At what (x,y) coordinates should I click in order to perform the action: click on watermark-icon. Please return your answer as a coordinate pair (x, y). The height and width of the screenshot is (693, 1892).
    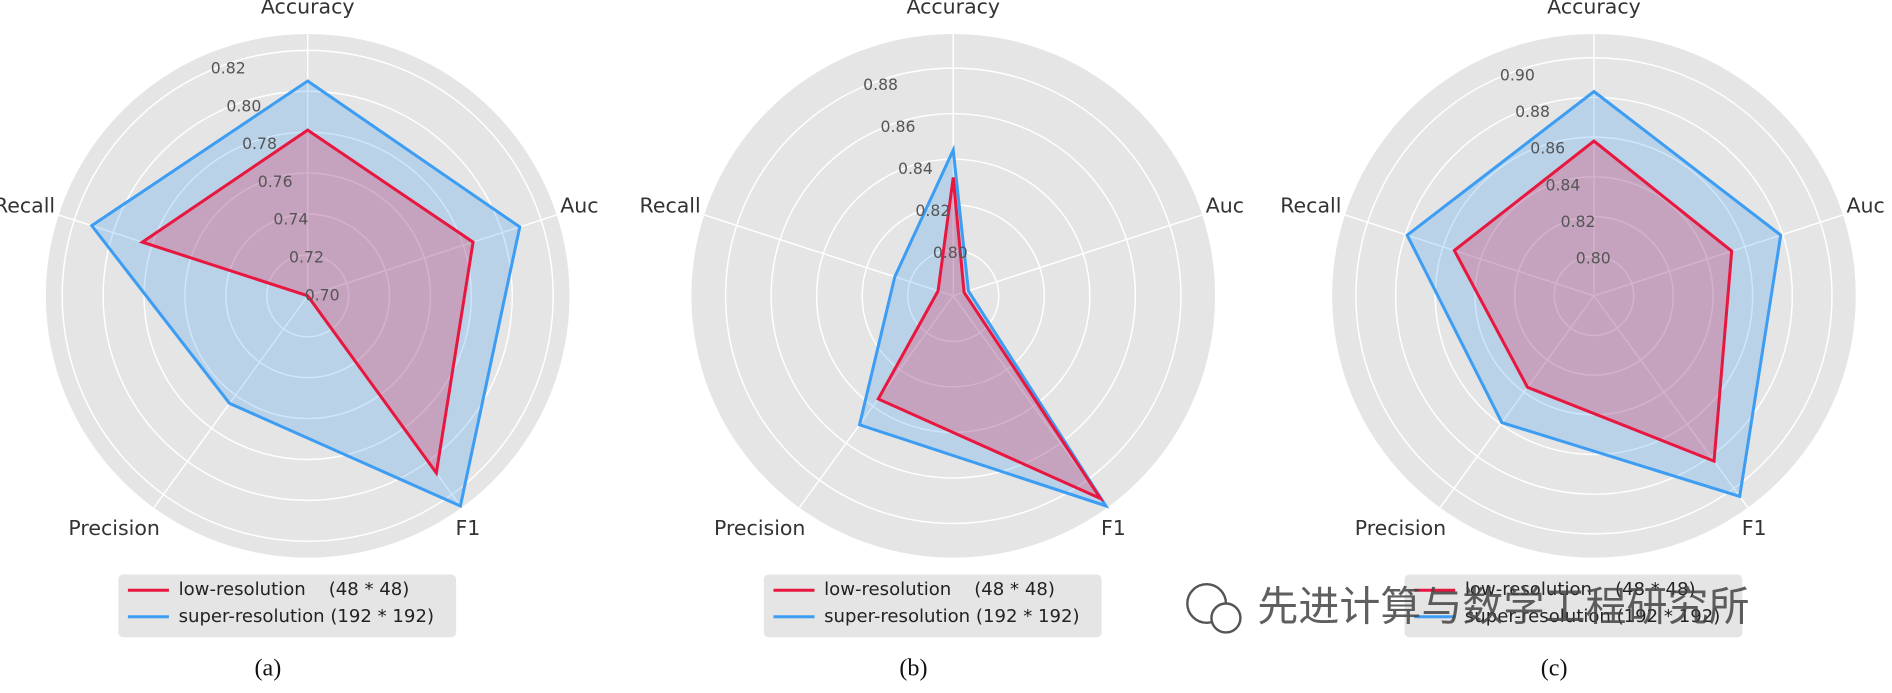
    Looking at the image, I should click on (1226, 618).